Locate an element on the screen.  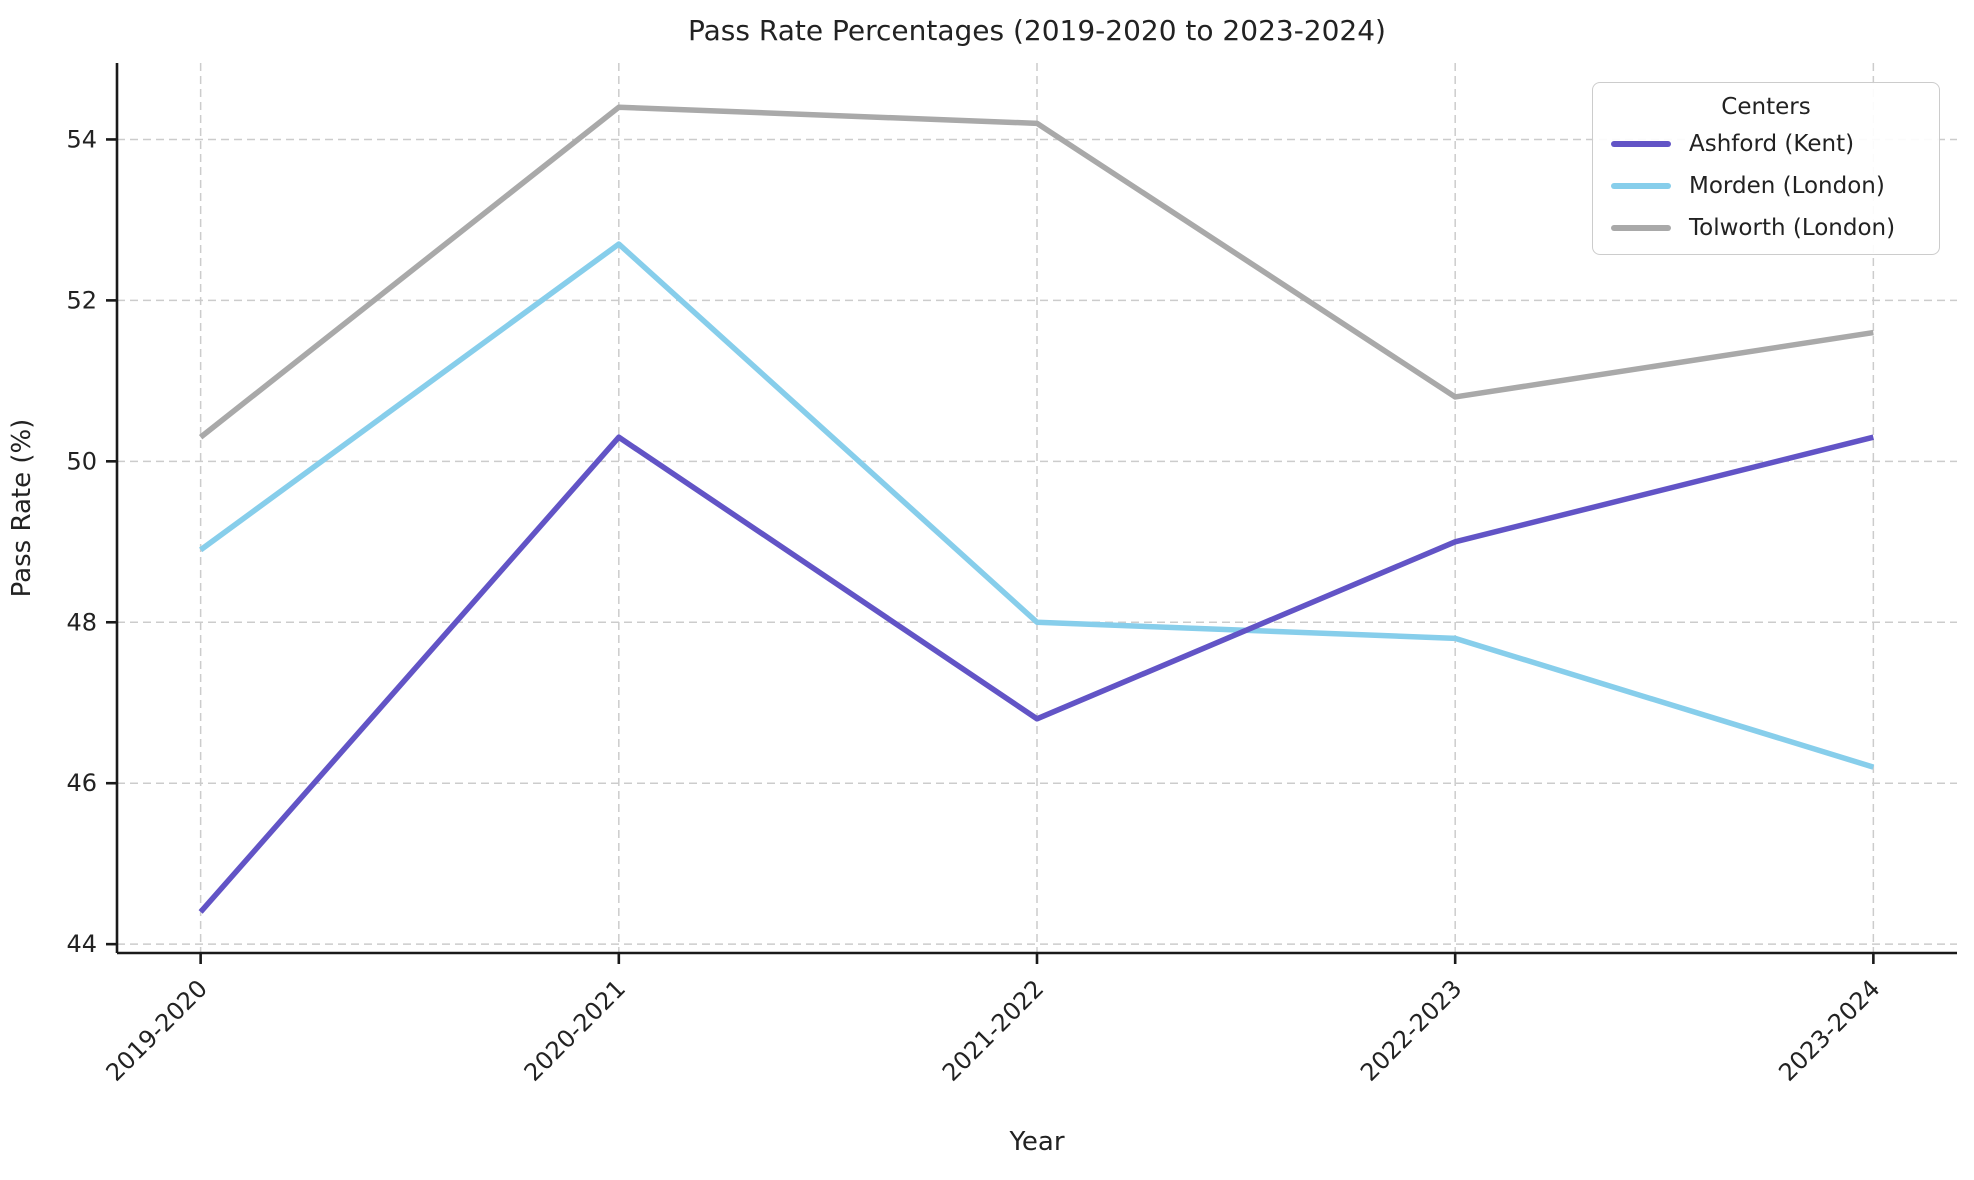
legend-item: Ashford (Kent) is located at coordinates (1766, 144).